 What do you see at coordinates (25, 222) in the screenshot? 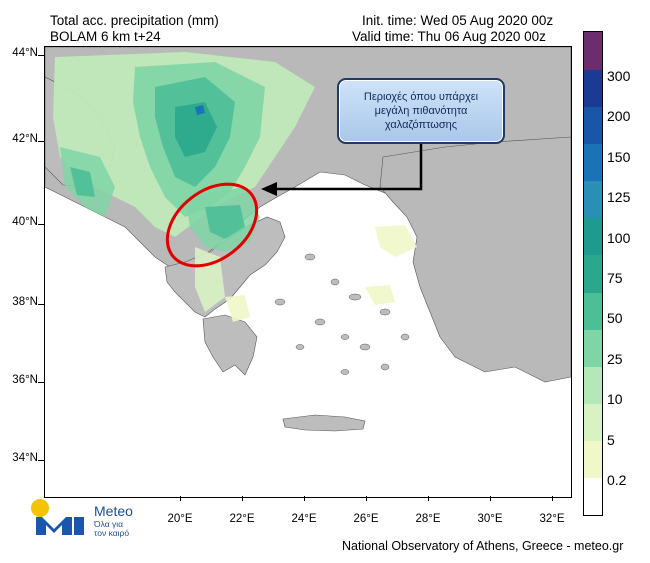
I see `lat-label-40: 40°N` at bounding box center [25, 222].